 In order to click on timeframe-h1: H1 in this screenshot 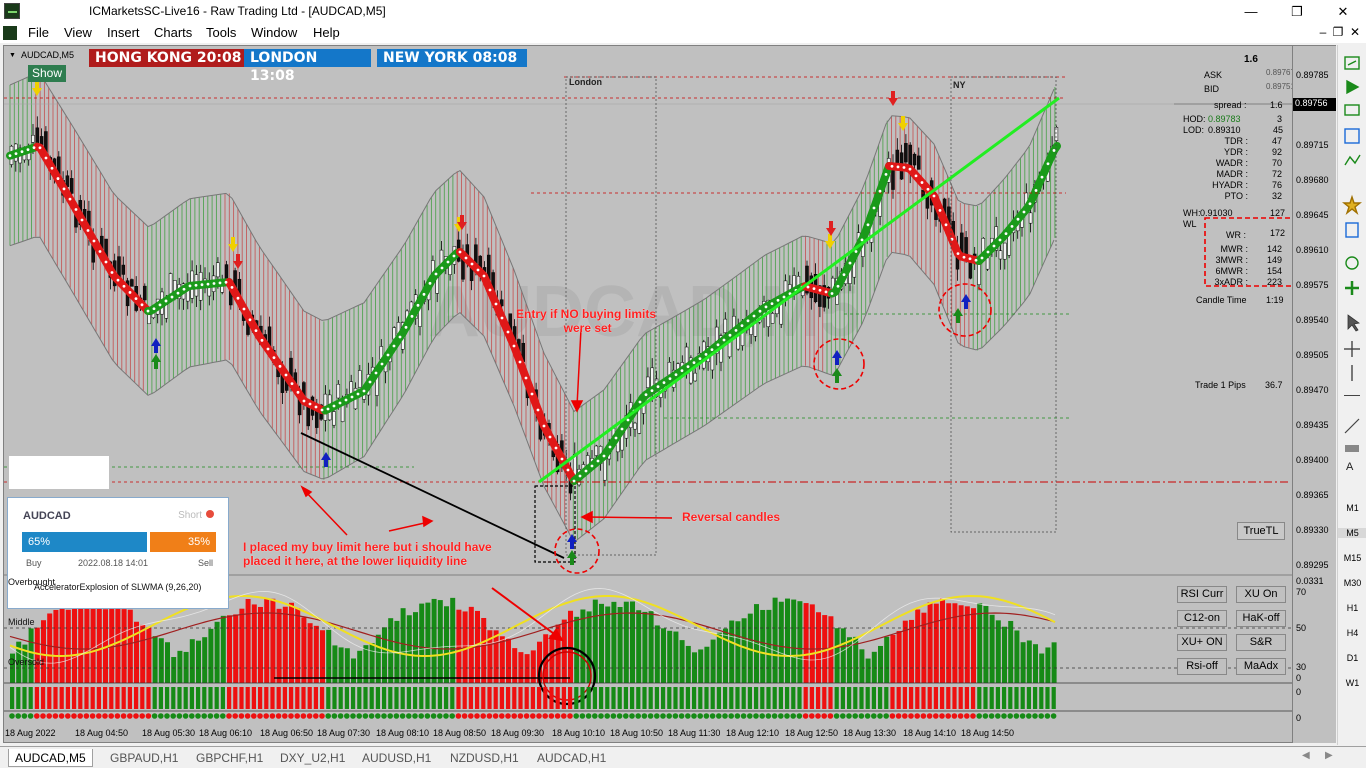, I will do `click(1352, 608)`.